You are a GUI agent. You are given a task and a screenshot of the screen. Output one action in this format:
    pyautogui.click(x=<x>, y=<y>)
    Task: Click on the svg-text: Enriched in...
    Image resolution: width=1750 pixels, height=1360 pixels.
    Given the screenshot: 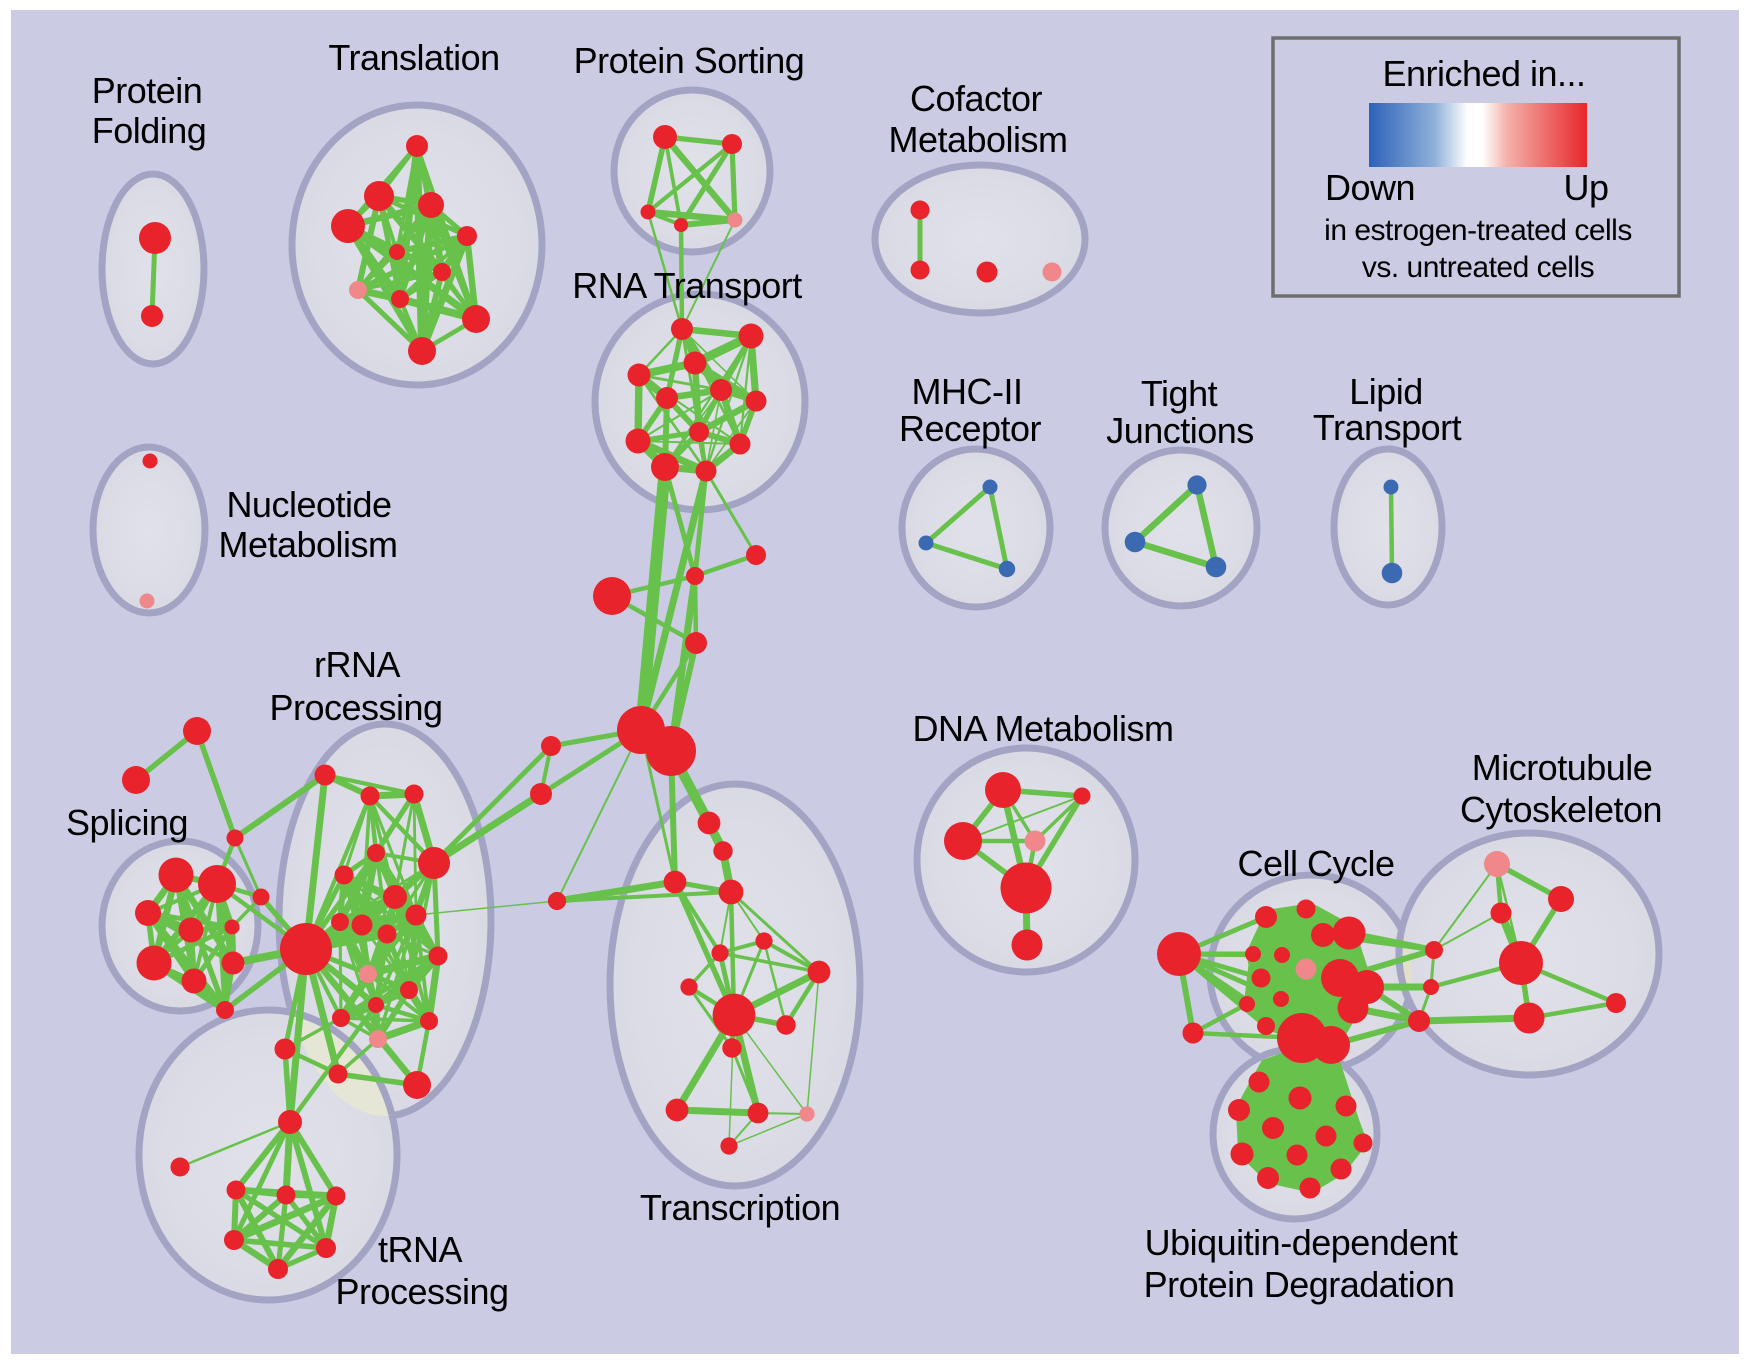 What is the action you would take?
    pyautogui.click(x=1483, y=73)
    